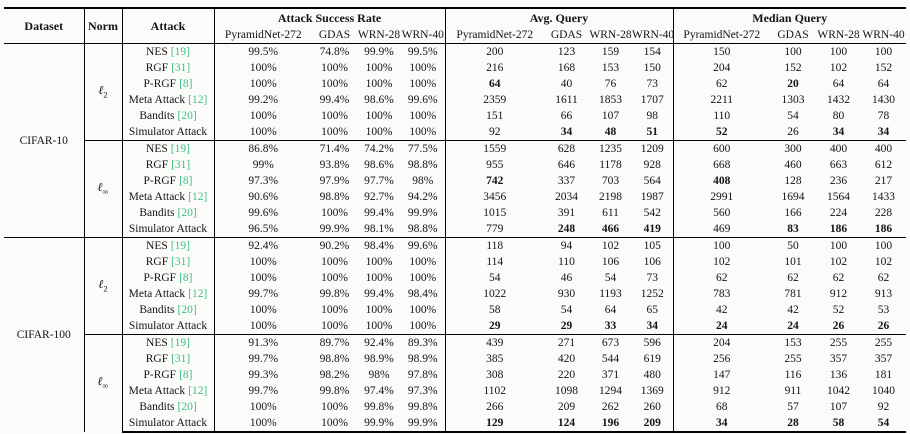  I want to click on median-query-value-cell: 1432, so click(838, 100).